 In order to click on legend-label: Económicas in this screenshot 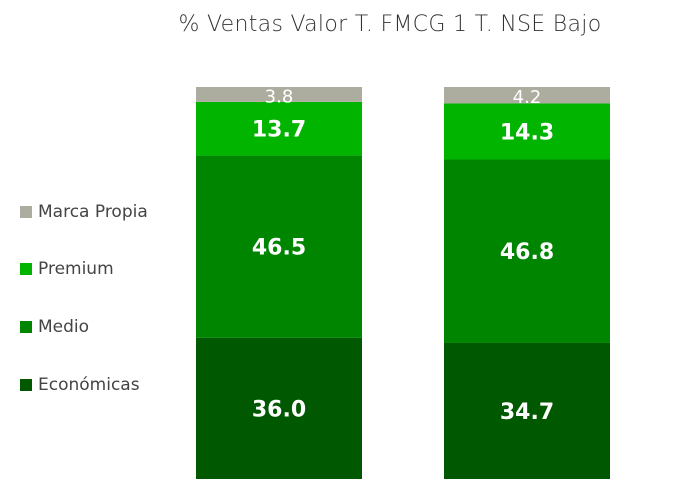, I will do `click(89, 385)`.